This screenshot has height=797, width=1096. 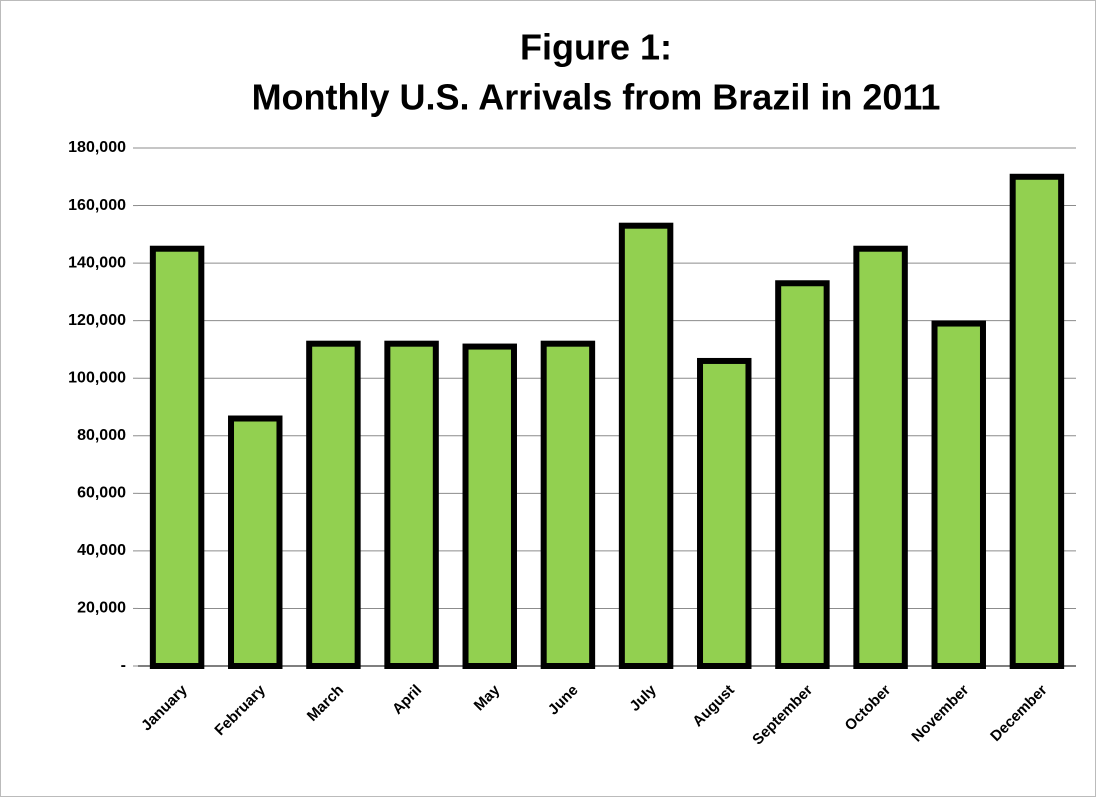 I want to click on y-tick-label: 180,000, so click(x=97, y=147).